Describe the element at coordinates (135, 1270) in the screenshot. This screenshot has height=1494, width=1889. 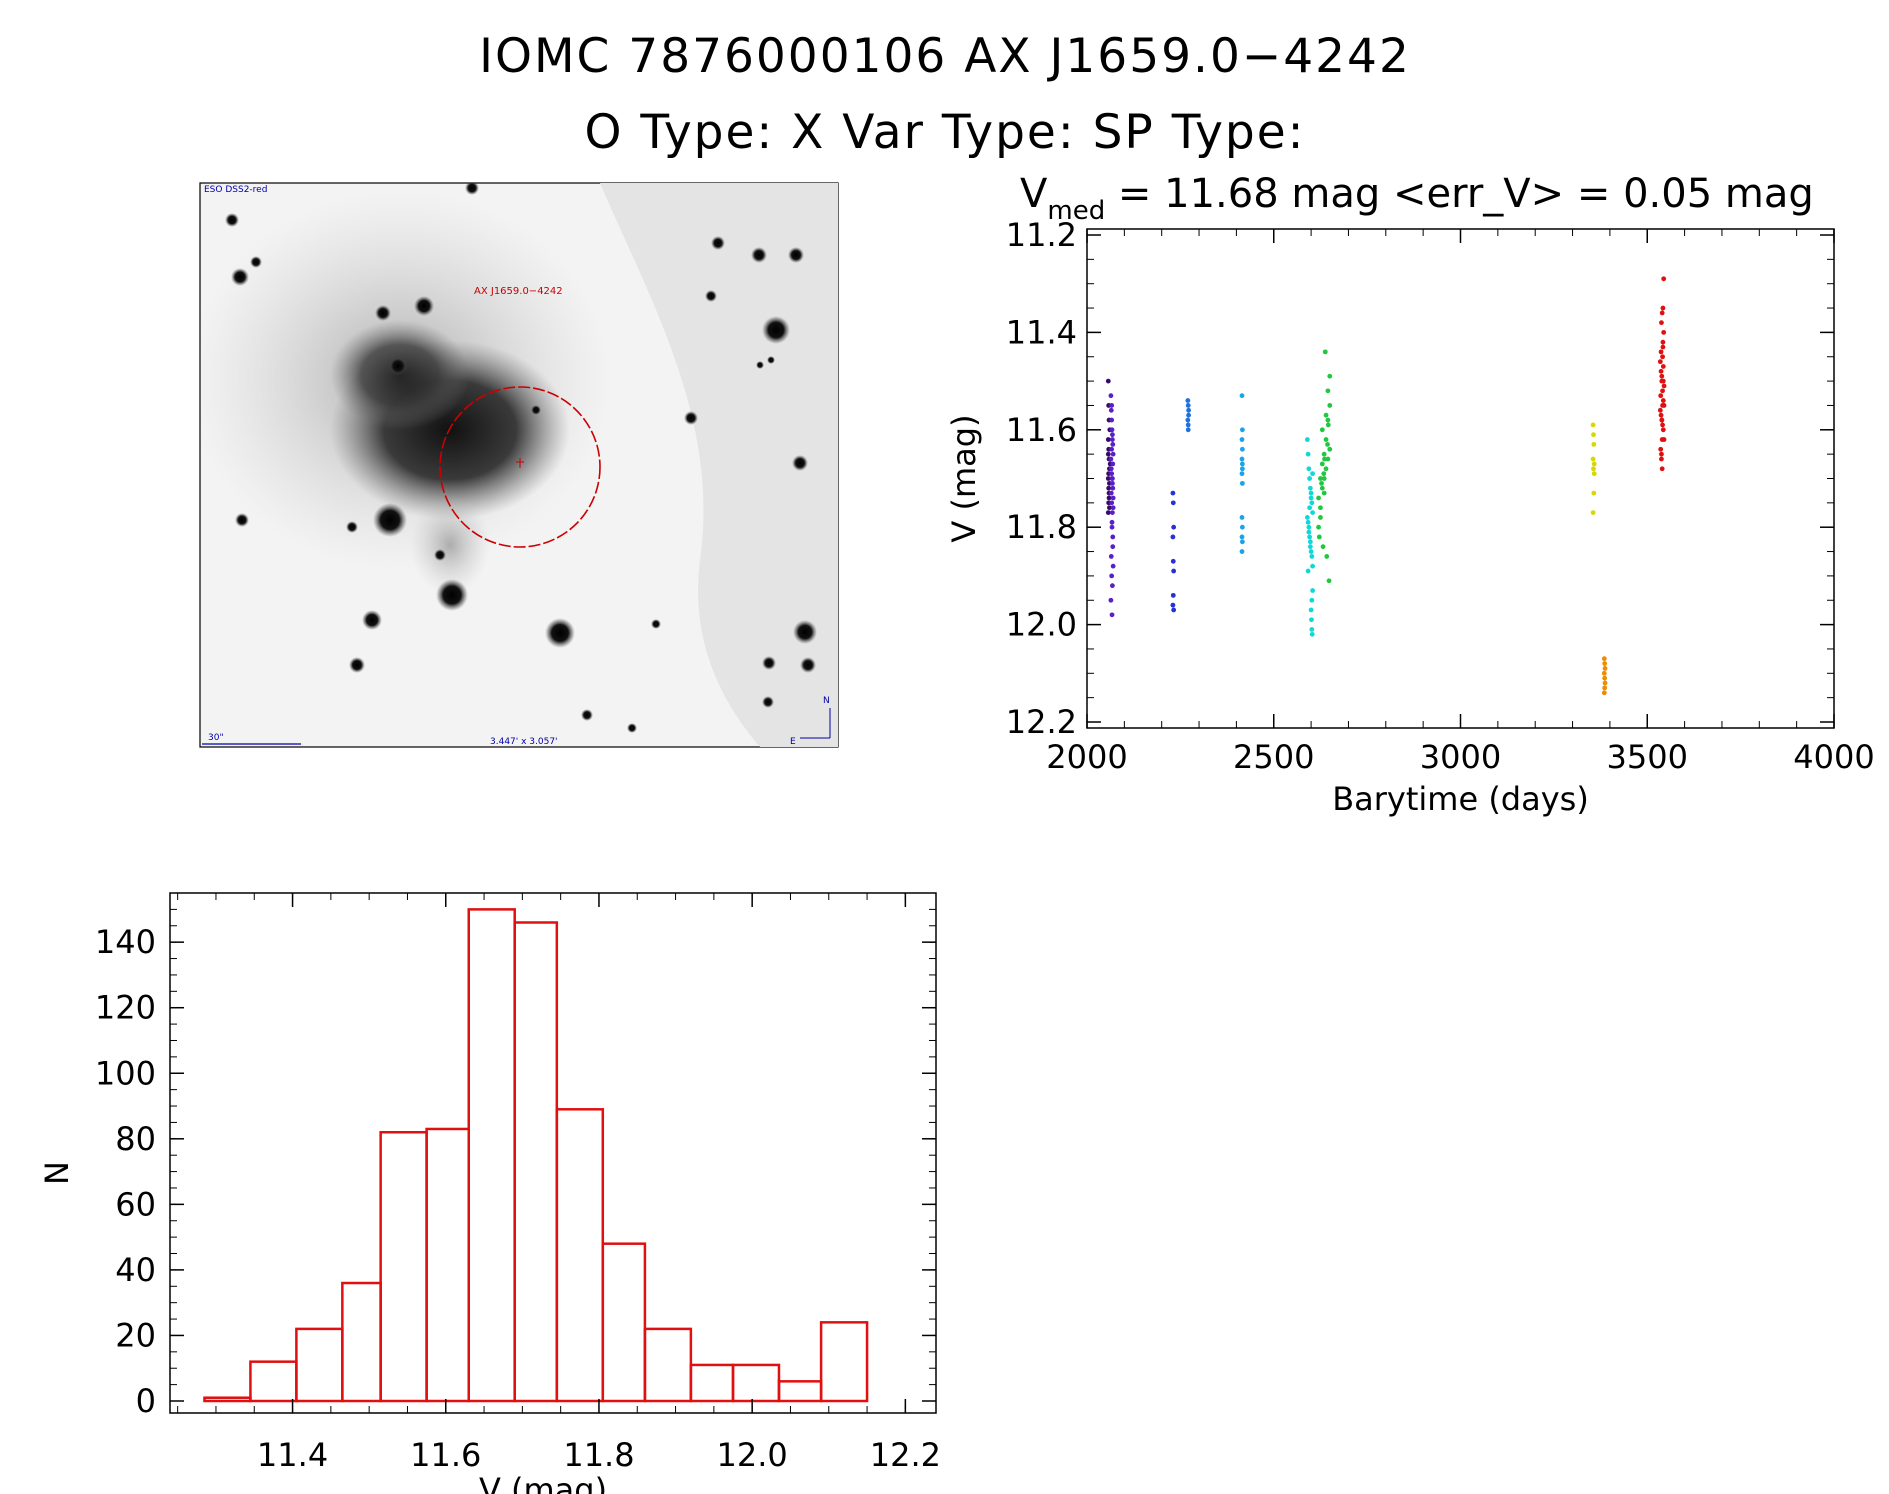
I see `histogram-y-tick-label: 40` at that location.